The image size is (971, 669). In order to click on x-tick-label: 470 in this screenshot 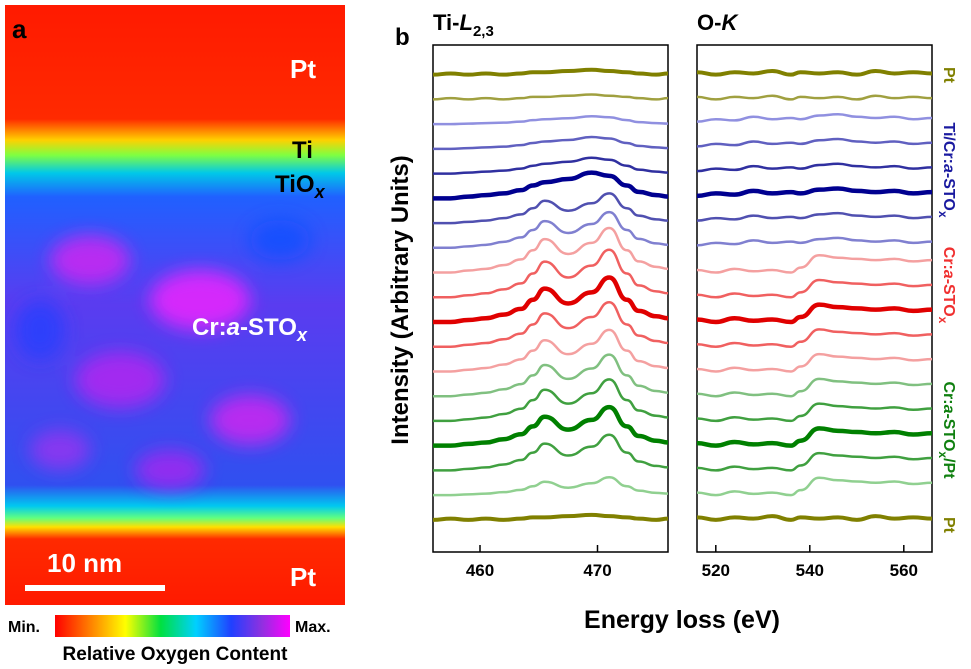, I will do `click(597, 570)`.